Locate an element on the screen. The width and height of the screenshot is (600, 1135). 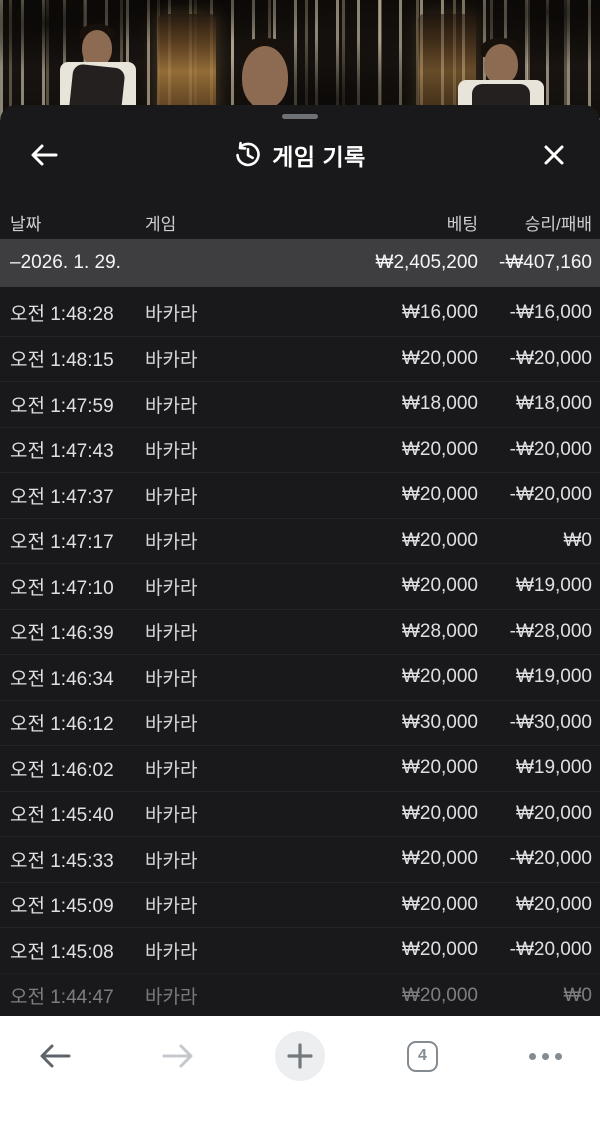
back-button is located at coordinates (44, 155).